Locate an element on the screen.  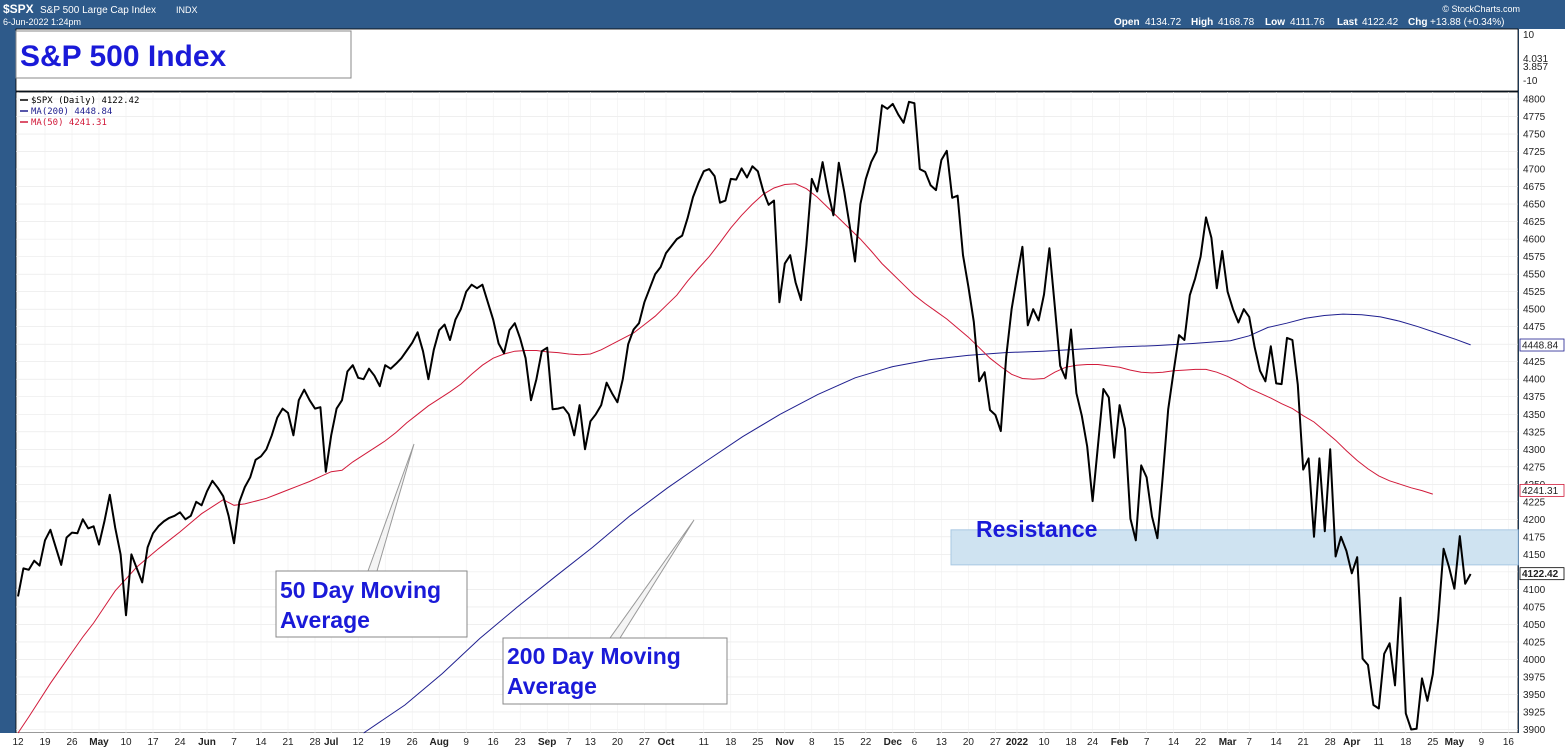
y-tick-label: 4000 is located at coordinates (1534, 660).